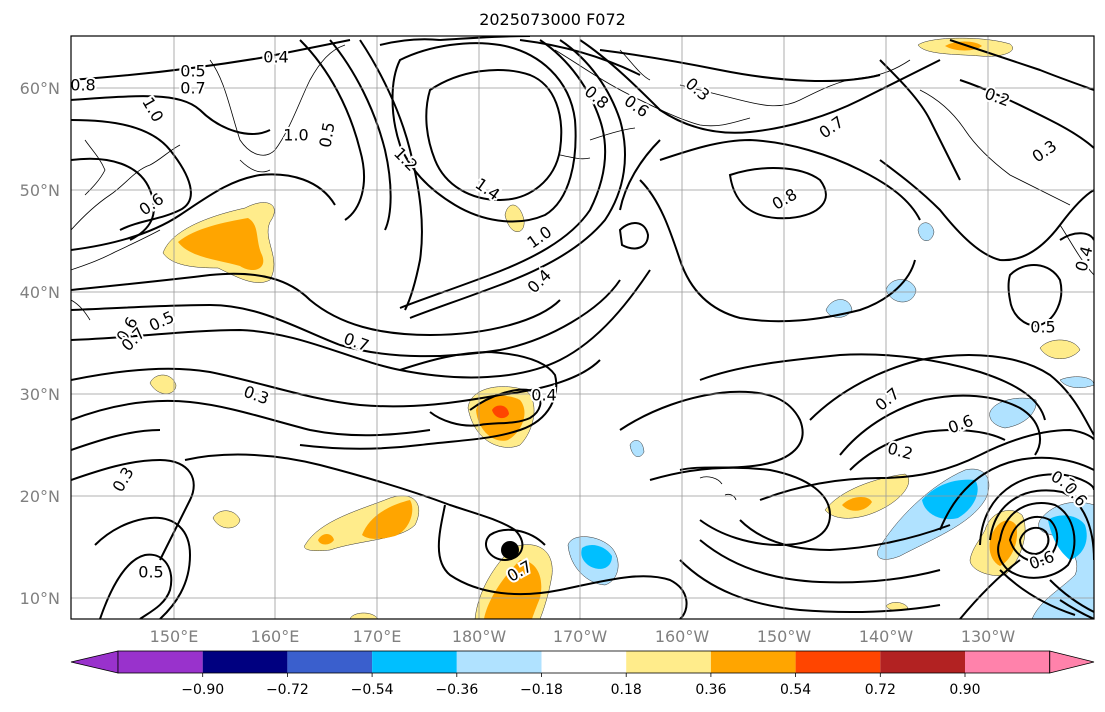 This screenshot has height=712, width=1105. Describe the element at coordinates (456, 690) in the screenshot. I see `colorbar-tick-label: −0.36` at that location.